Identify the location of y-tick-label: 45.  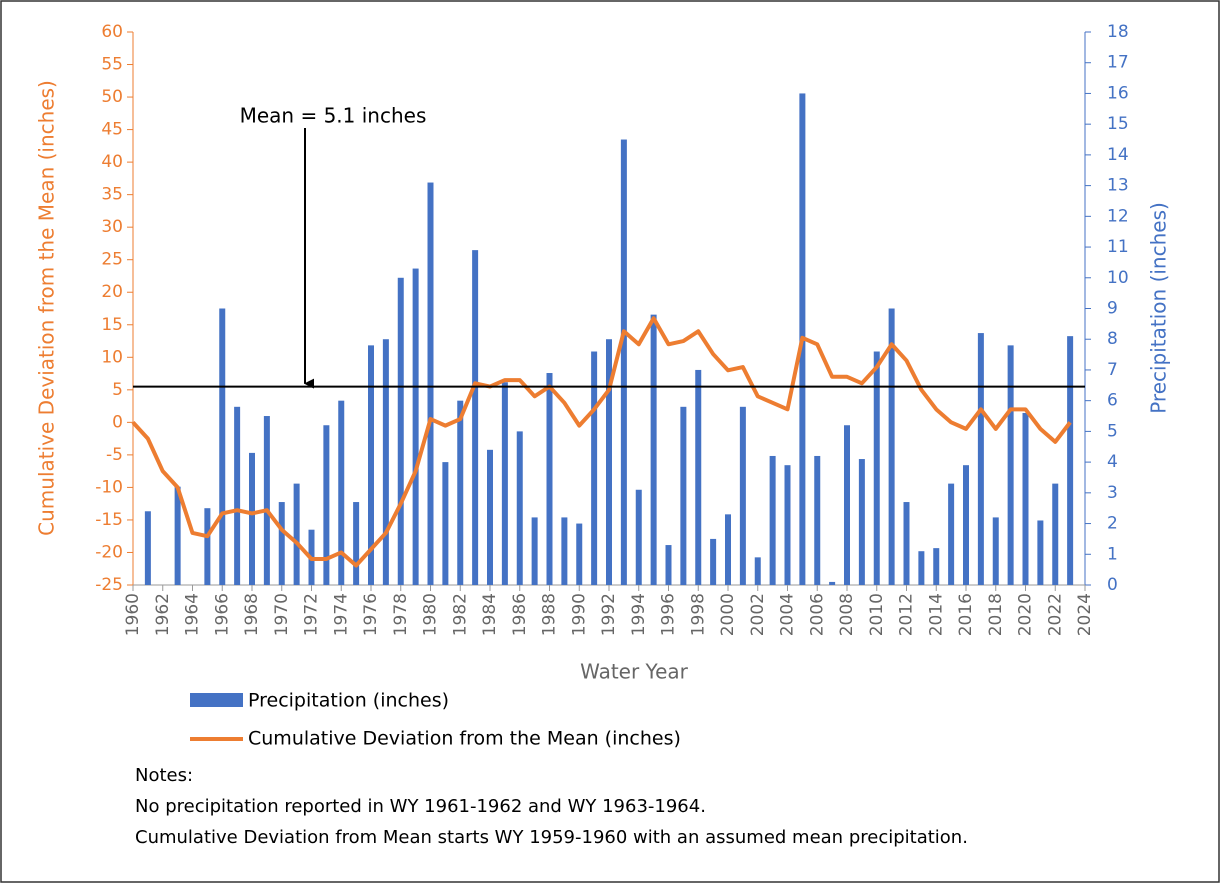
(112, 130).